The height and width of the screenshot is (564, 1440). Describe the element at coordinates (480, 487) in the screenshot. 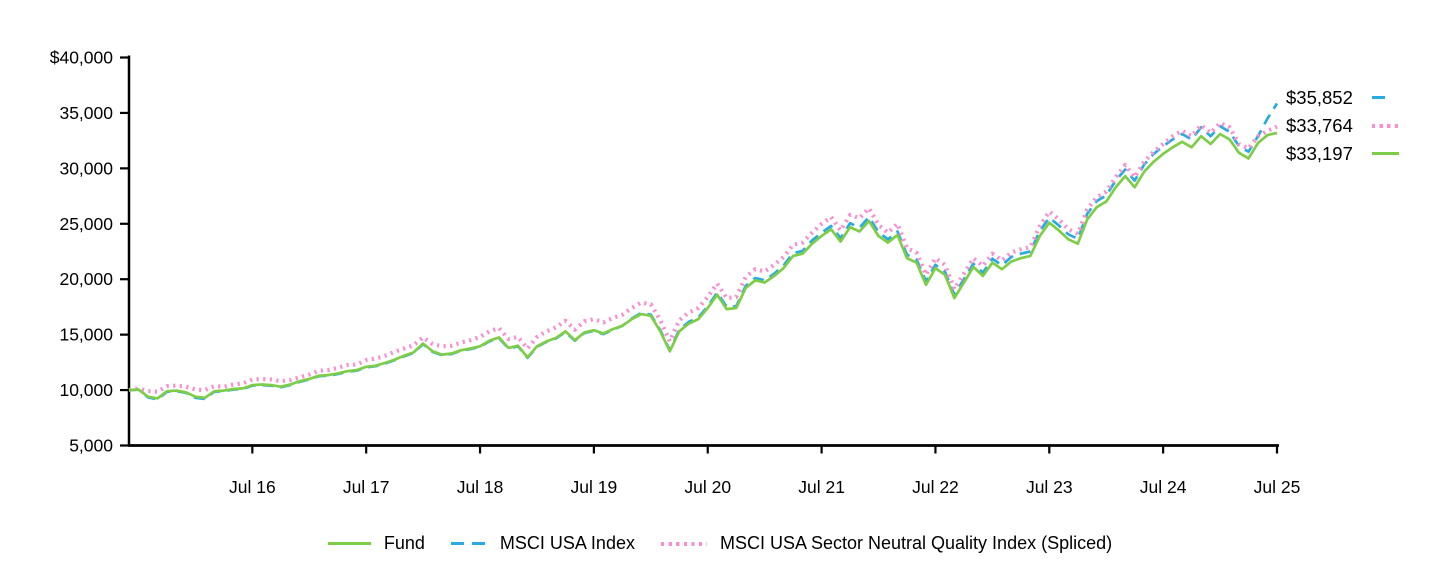

I see `x-tick-label: Jul 18` at that location.